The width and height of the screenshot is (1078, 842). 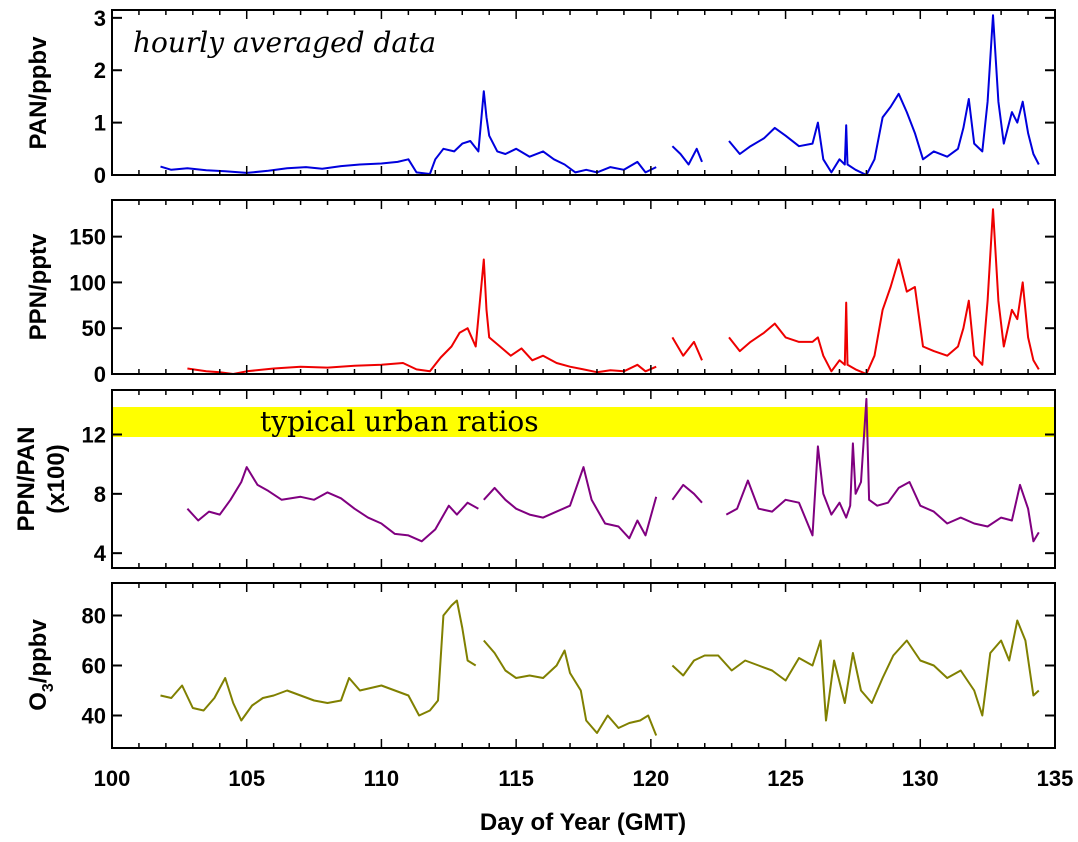 I want to click on ppn-ytick-label: 50, so click(x=94, y=328).